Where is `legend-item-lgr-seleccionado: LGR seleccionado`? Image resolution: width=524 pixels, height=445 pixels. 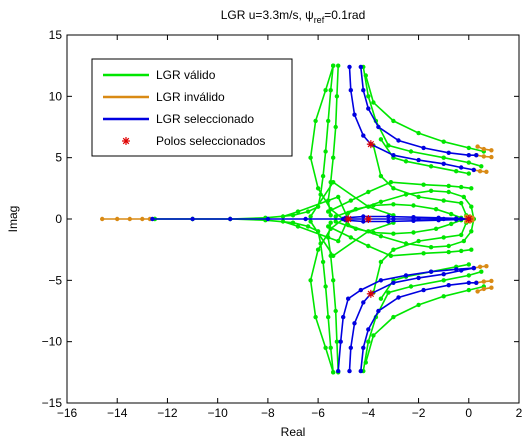
legend-item-lgr-seleccionado: LGR seleccionado is located at coordinates (178, 119).